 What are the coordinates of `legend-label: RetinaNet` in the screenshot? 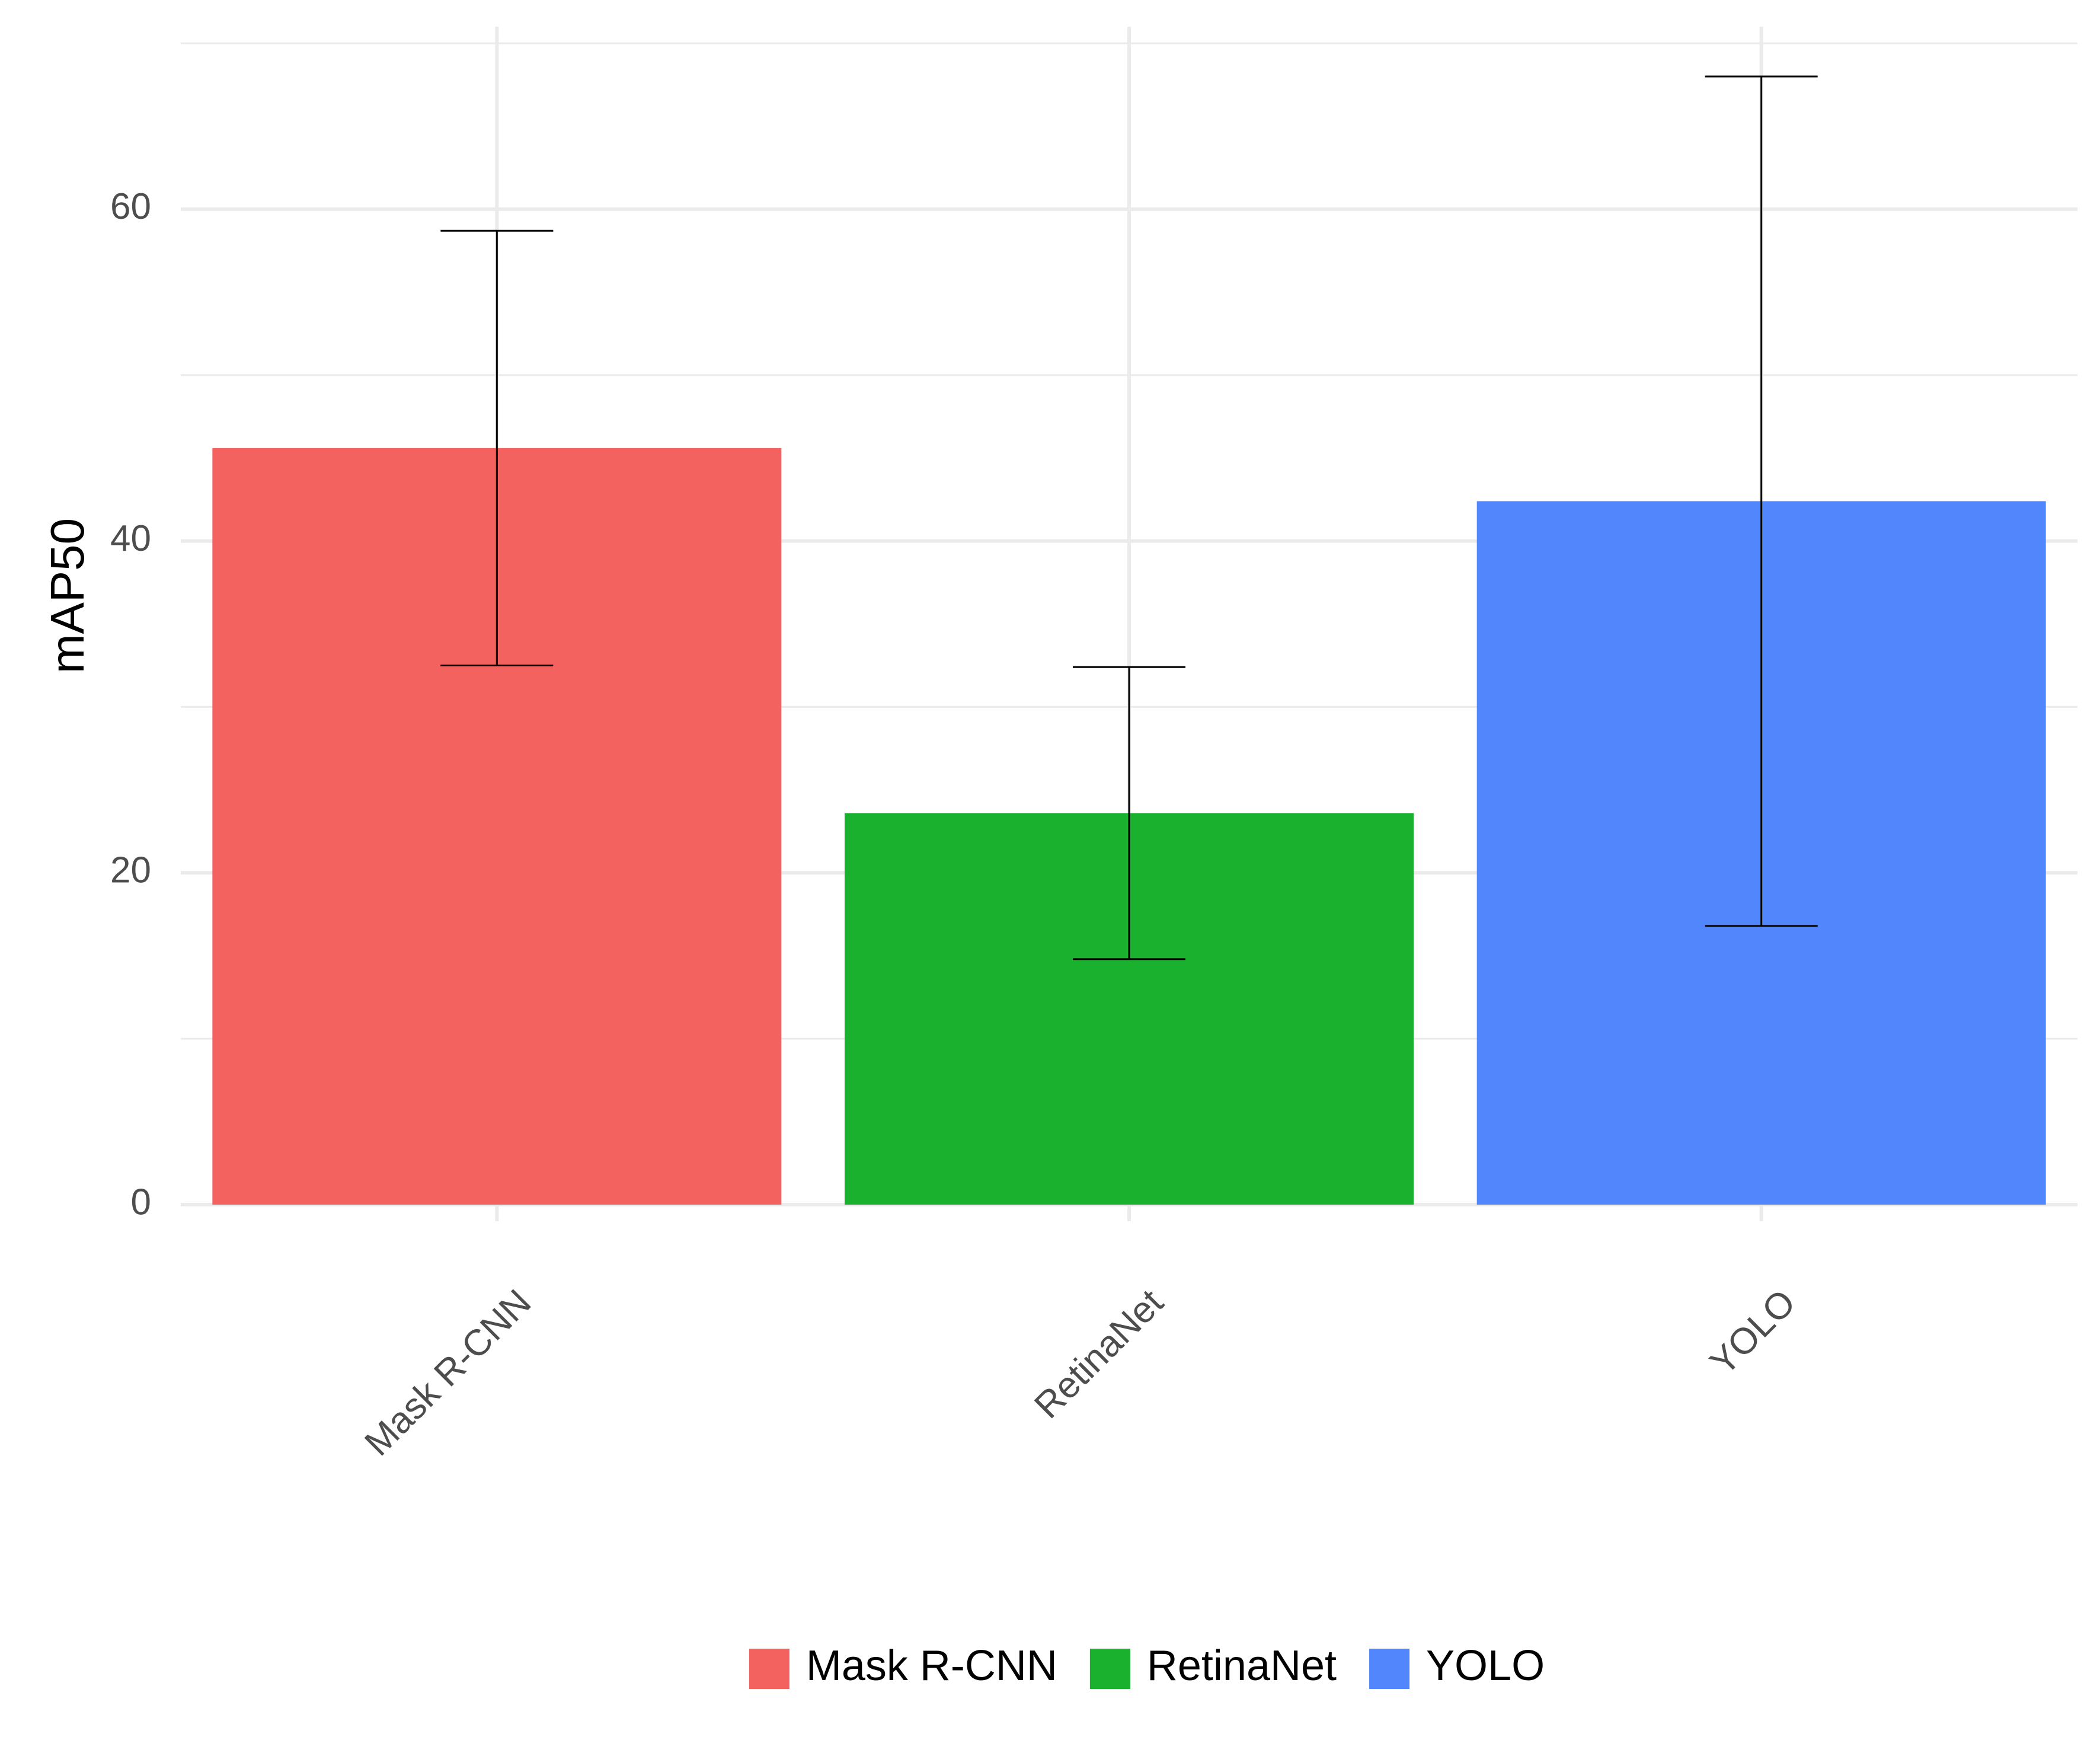 It's located at (1242, 1666).